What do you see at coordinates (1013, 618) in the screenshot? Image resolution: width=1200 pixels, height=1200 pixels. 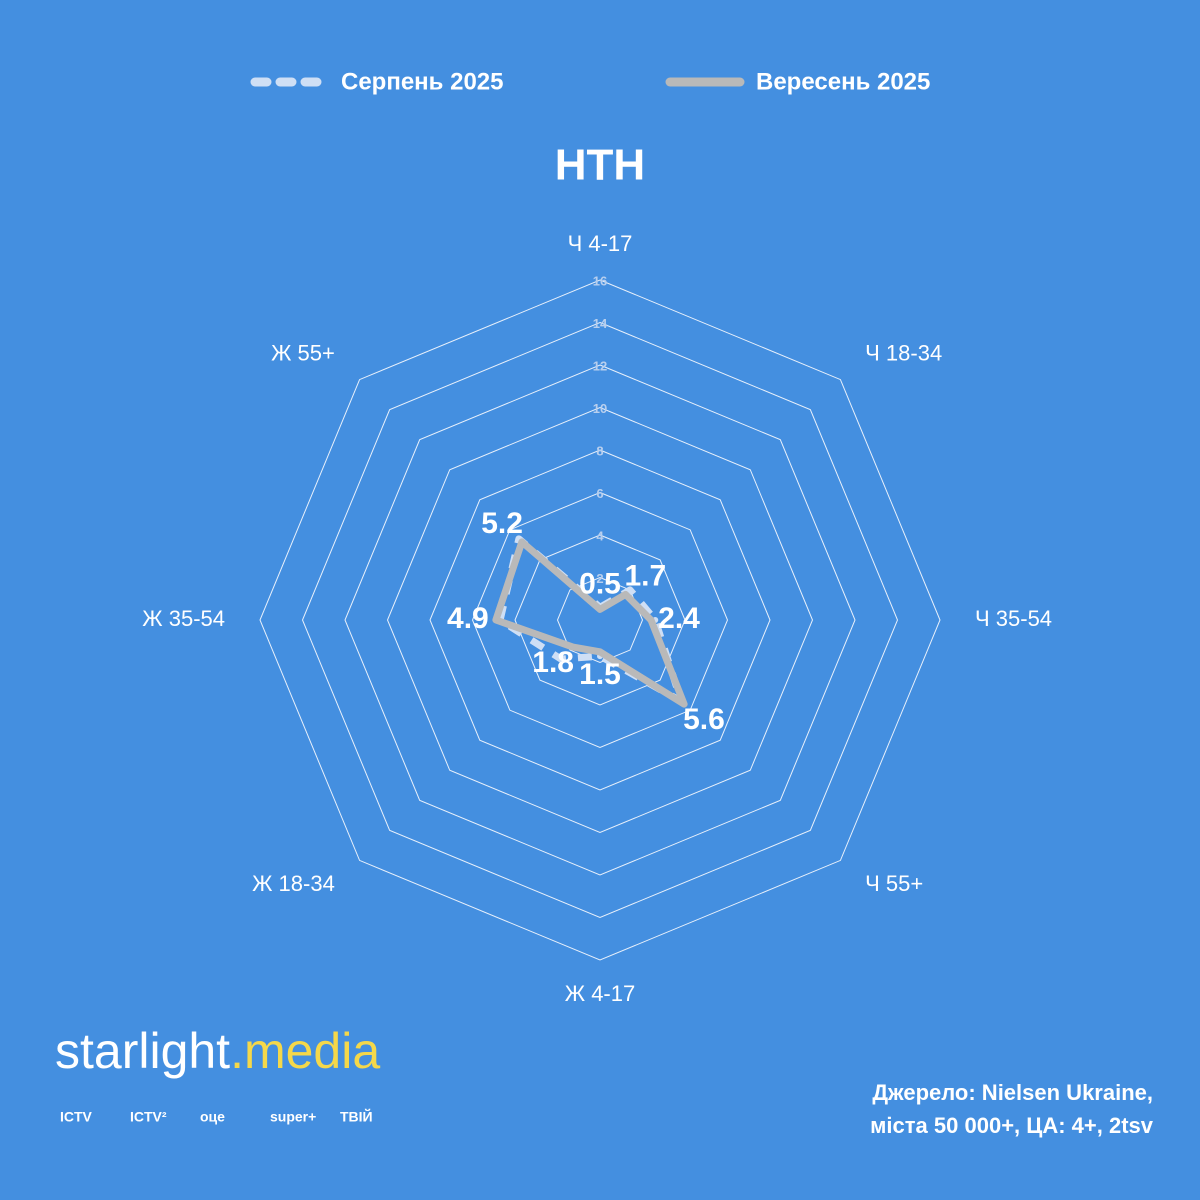 I see `axis-label: Ч 35-54` at bounding box center [1013, 618].